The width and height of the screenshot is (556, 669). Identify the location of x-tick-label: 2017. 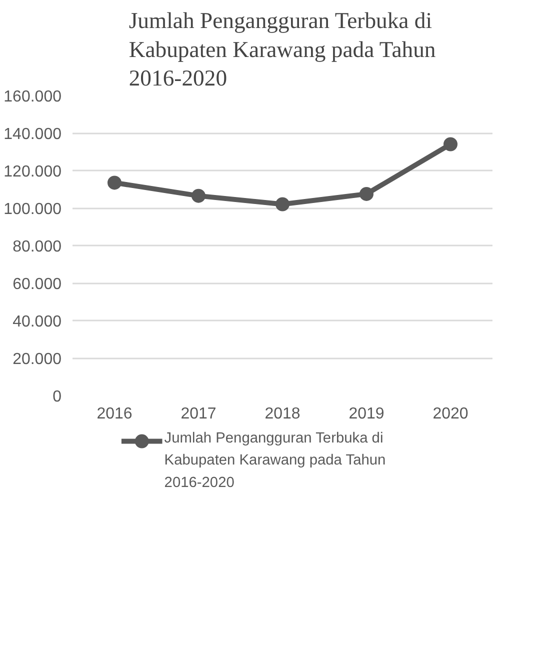
(198, 414).